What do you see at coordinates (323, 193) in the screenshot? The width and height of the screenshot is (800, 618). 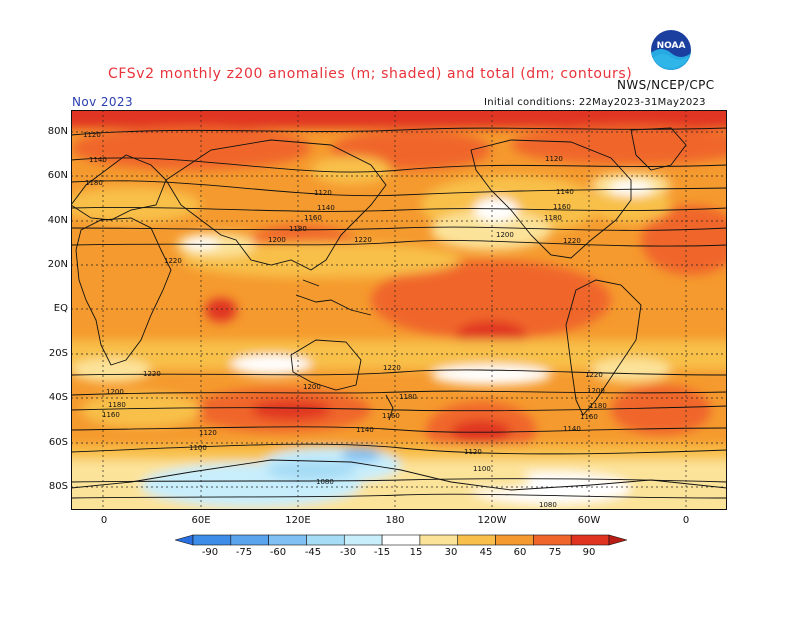 I see `contour-label-n3: 1120` at bounding box center [323, 193].